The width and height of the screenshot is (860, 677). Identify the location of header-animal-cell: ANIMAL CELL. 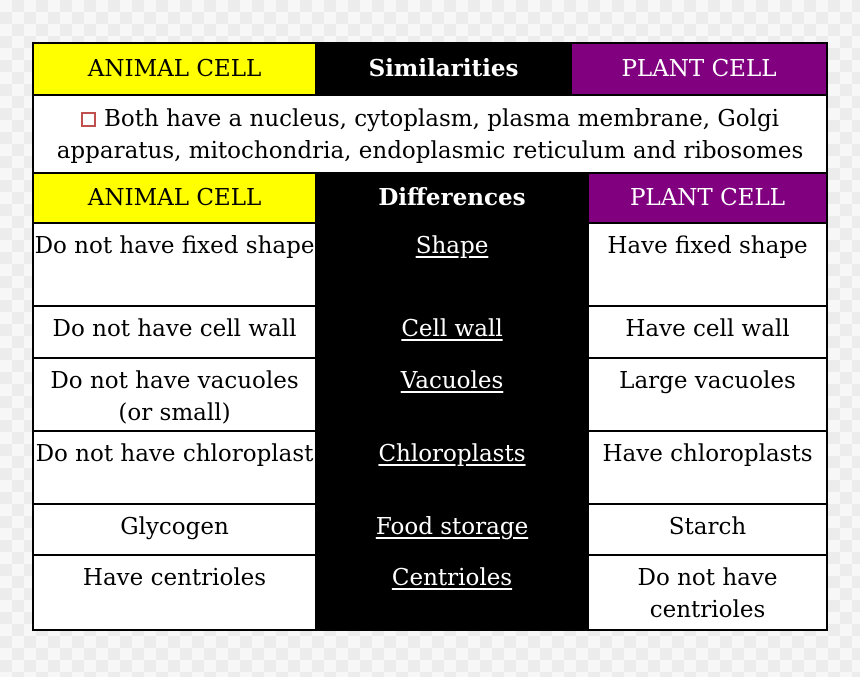
(174, 69).